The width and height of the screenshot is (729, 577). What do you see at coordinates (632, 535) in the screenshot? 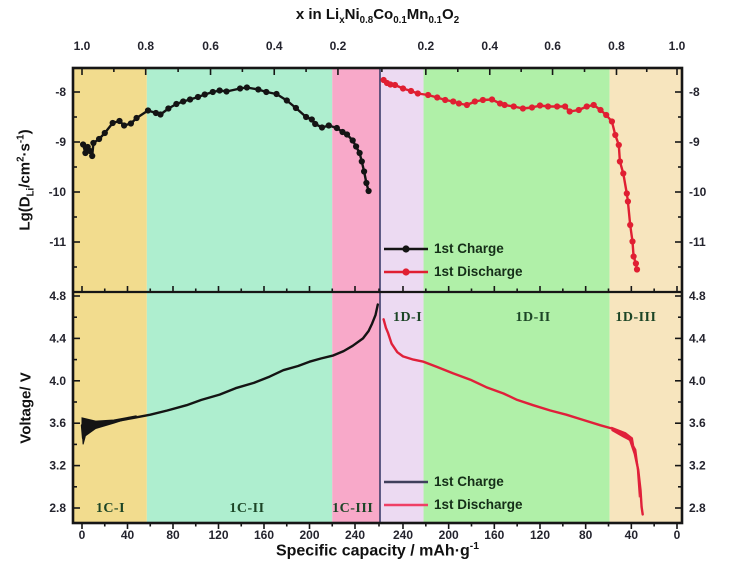
I see `bottom-axis-tick-label: 40` at bounding box center [632, 535].